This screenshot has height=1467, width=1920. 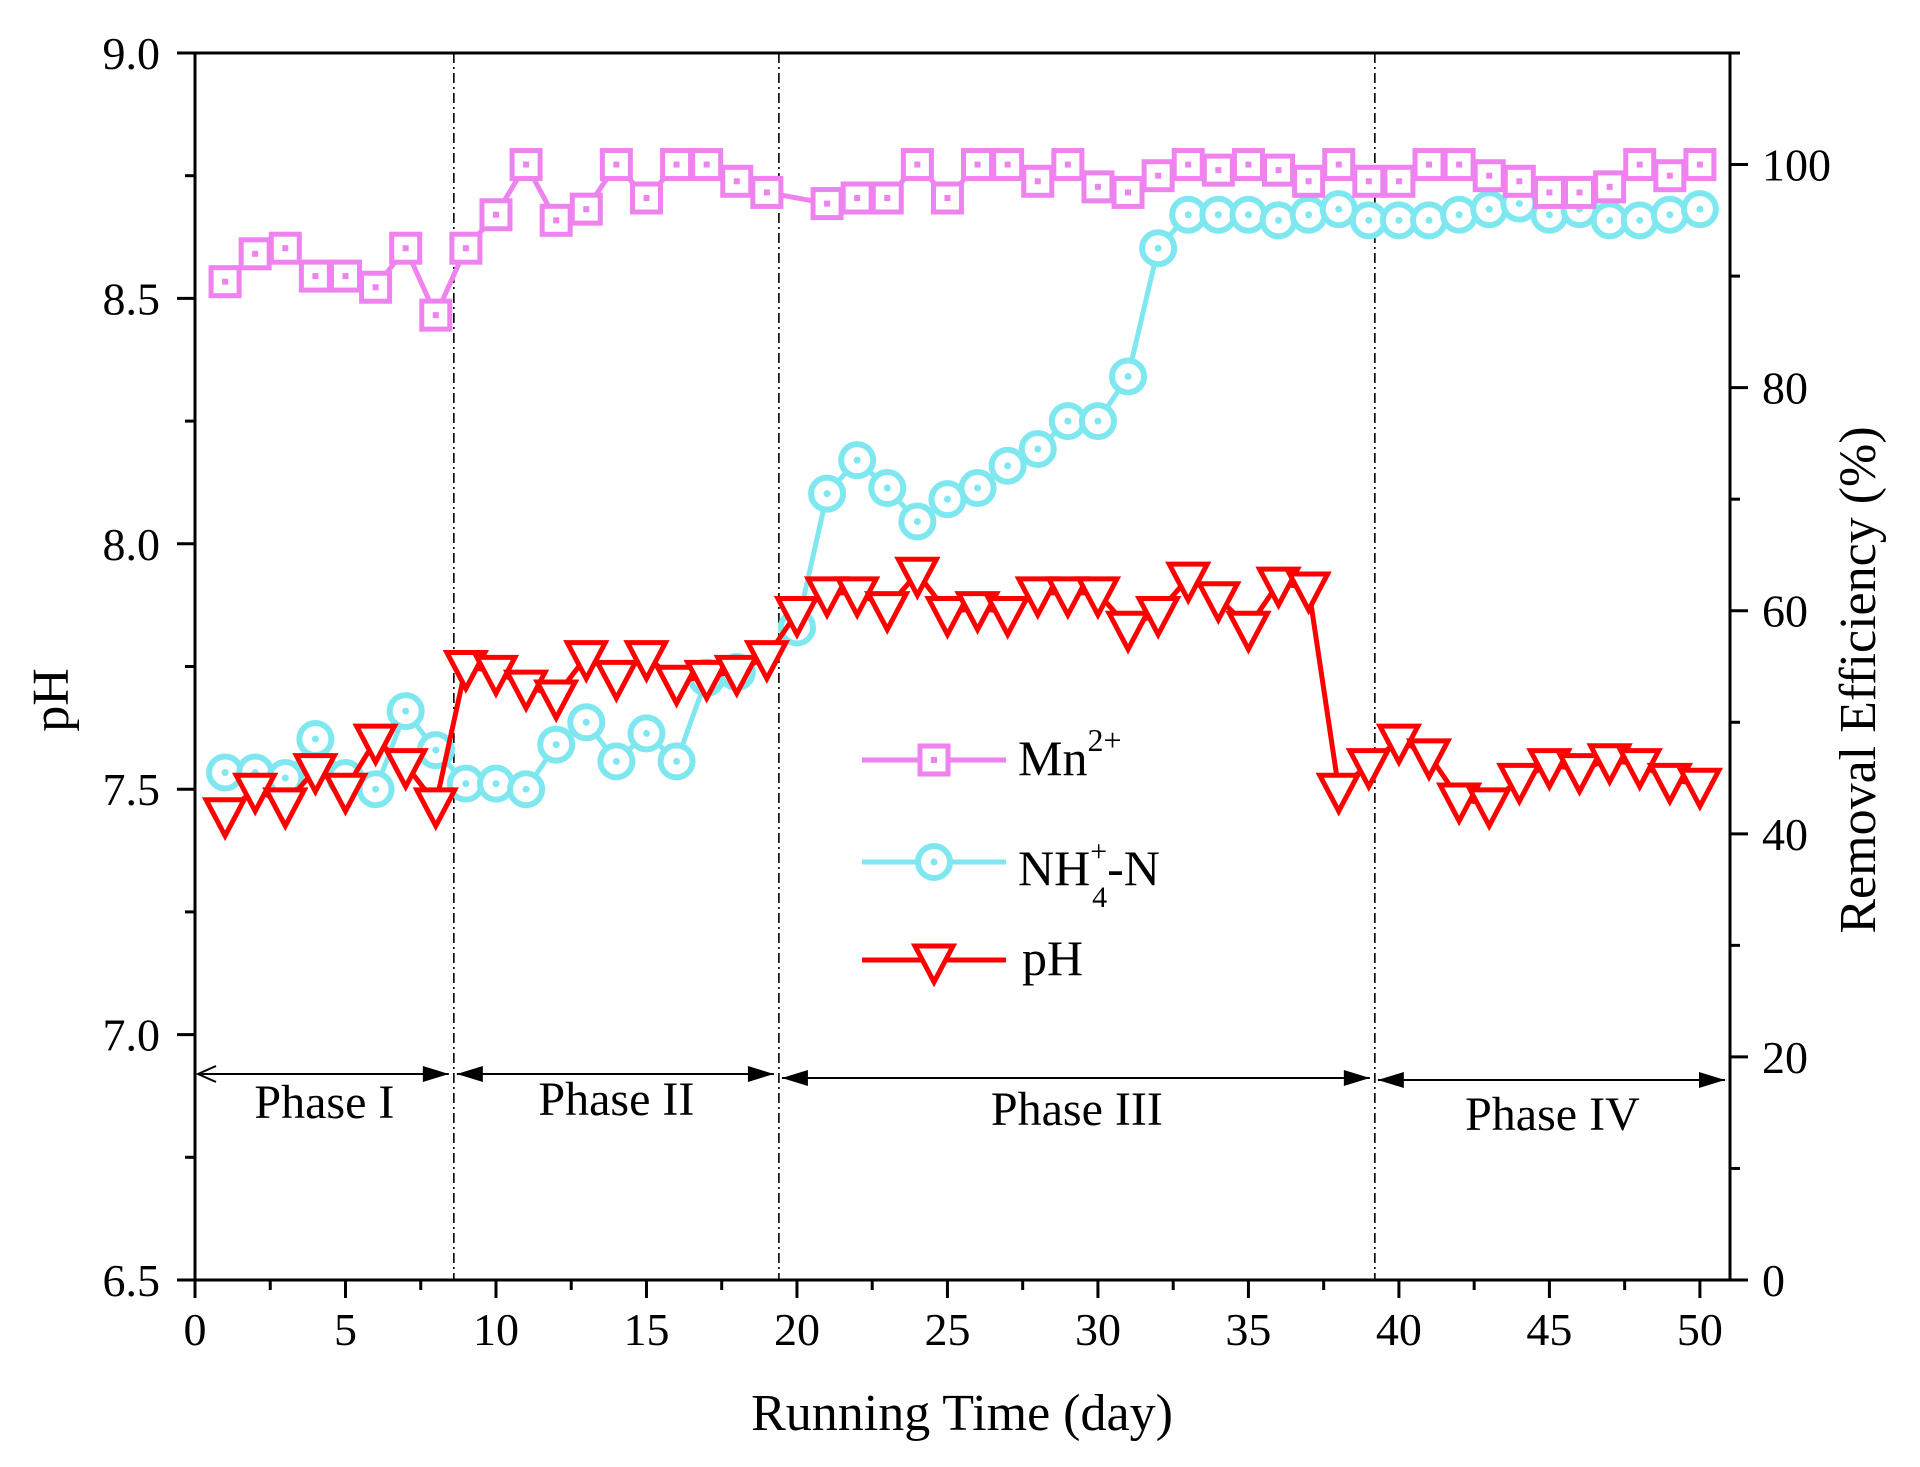 I want to click on legend-label-mn: Mn2+, so click(x=1070, y=754).